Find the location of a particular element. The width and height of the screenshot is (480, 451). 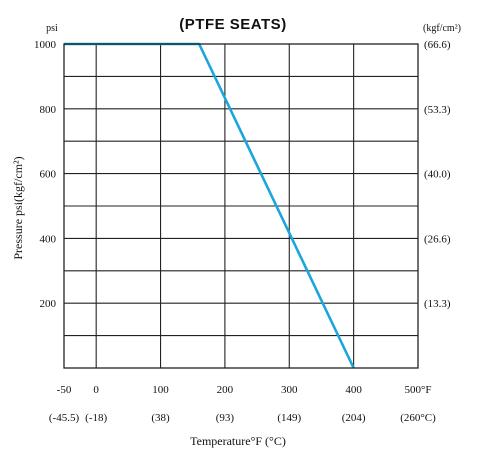

y-tick-label-left: 1000 is located at coordinates (45, 45).